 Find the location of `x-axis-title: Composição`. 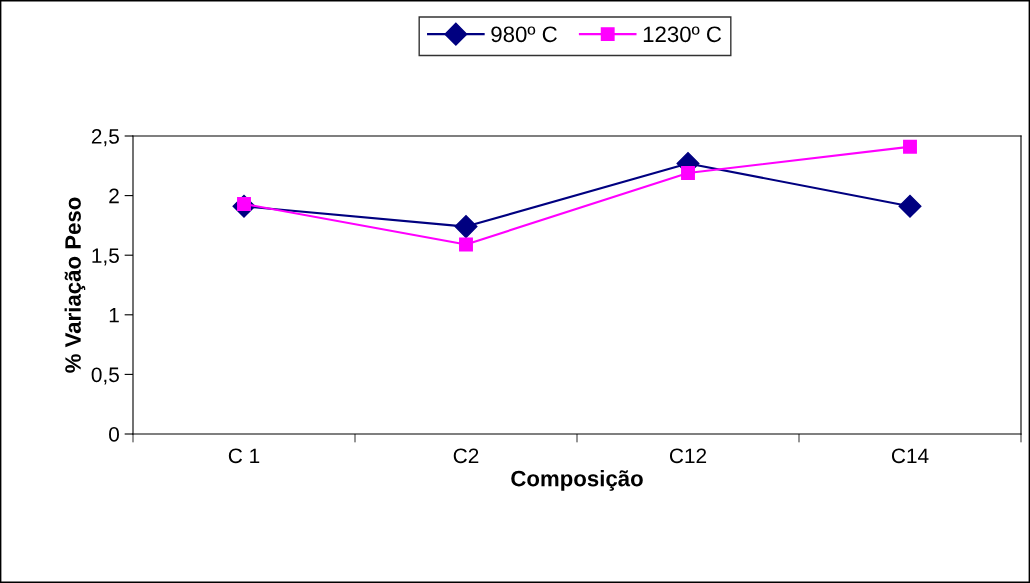

x-axis-title: Composição is located at coordinates (577, 480).